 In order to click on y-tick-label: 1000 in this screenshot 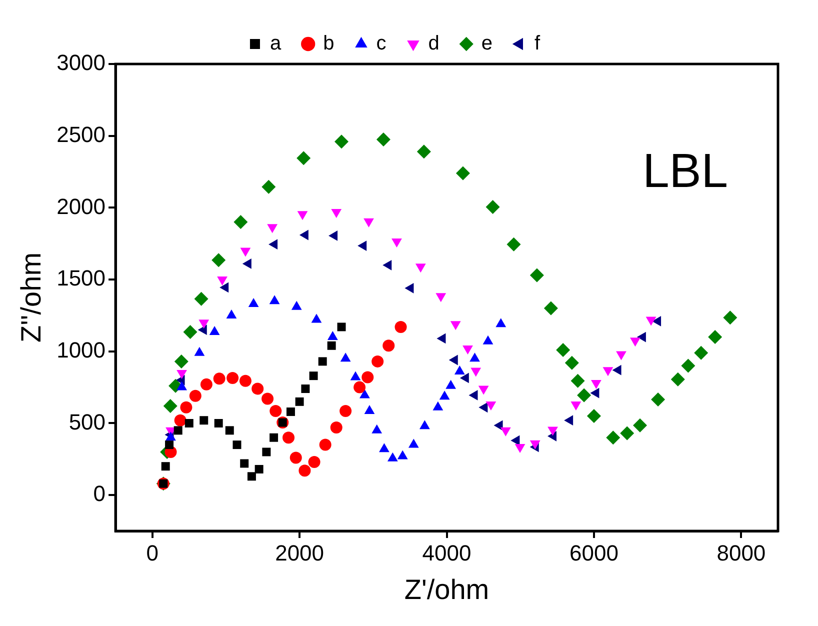, I will do `click(81, 349)`.